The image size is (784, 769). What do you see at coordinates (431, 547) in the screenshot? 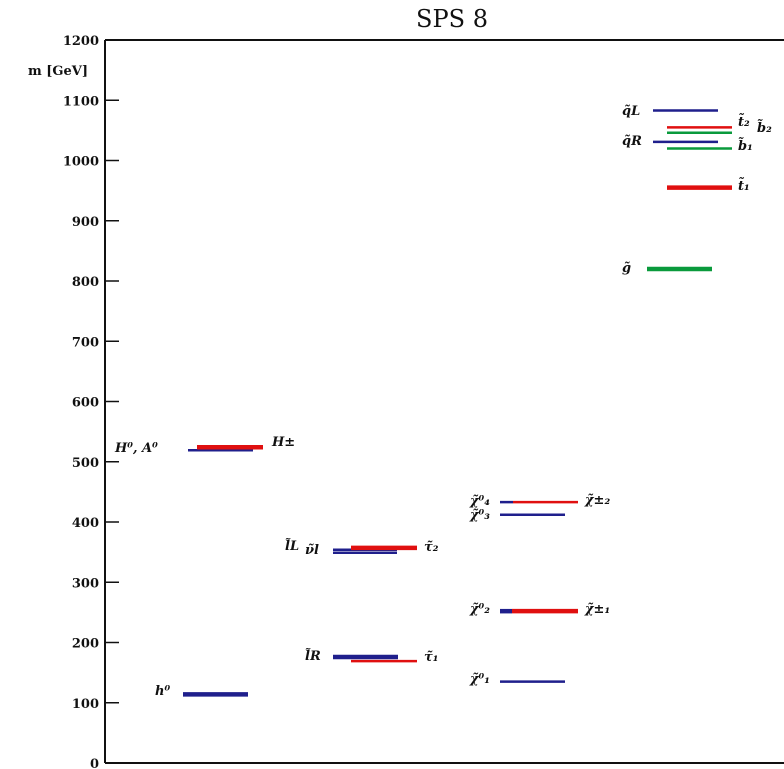
I see `label-tau2: τ̃₂` at bounding box center [431, 547].